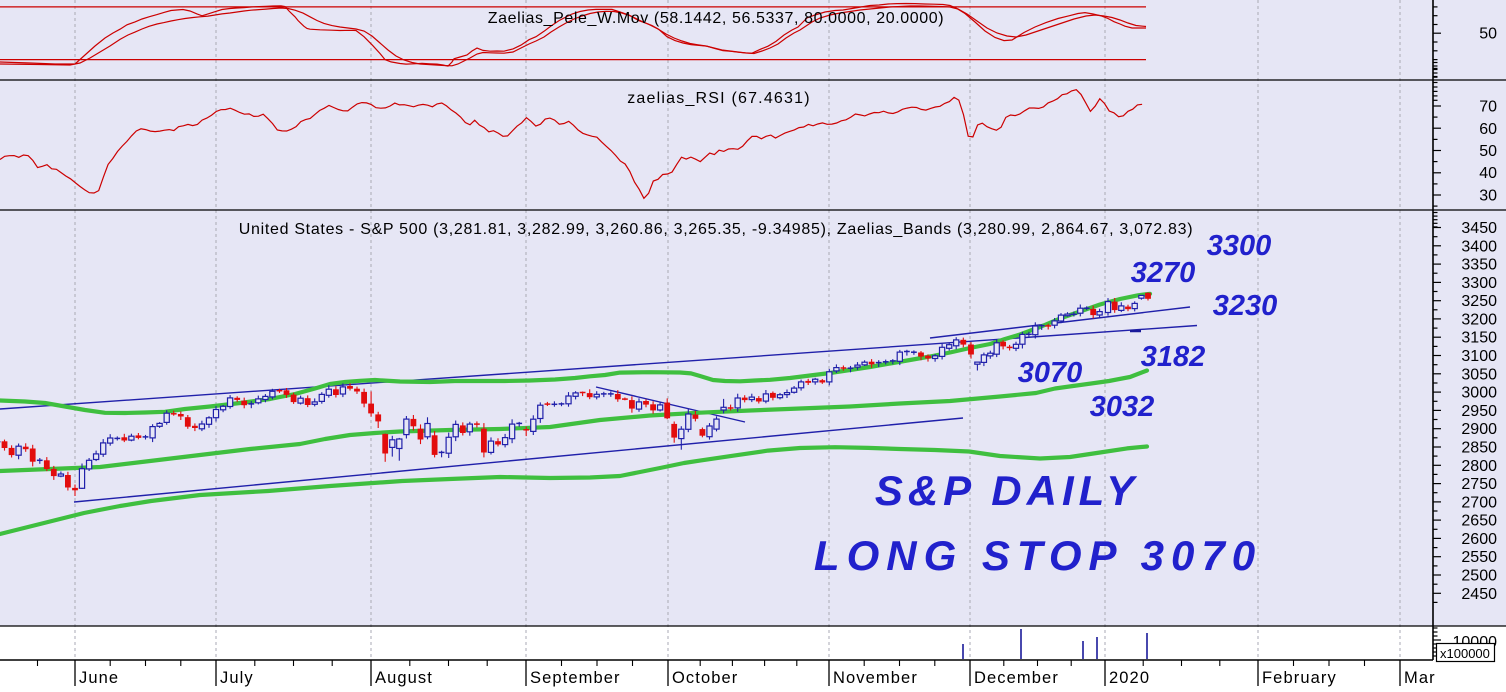 The width and height of the screenshot is (1506, 692). I want to click on svg-text: 2850, so click(1479, 448).